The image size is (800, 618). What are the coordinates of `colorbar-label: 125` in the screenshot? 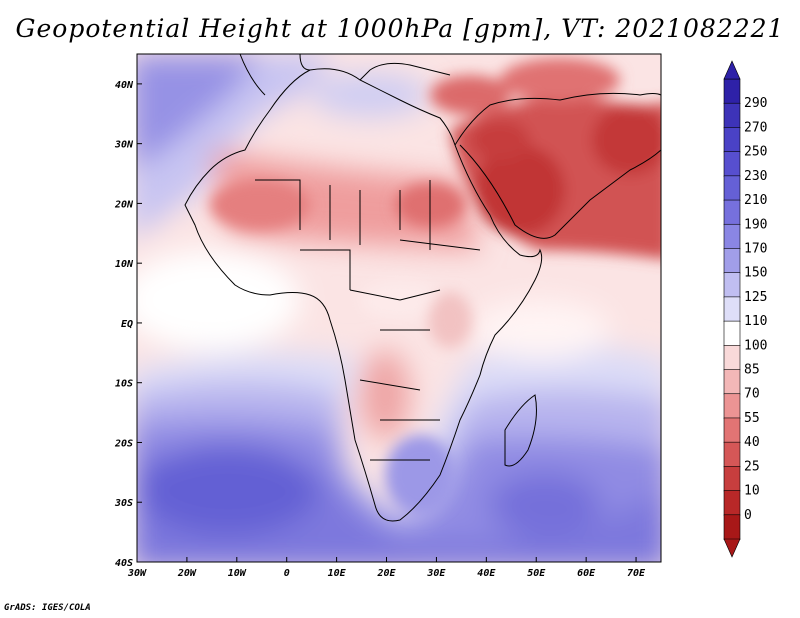 It's located at (755, 297).